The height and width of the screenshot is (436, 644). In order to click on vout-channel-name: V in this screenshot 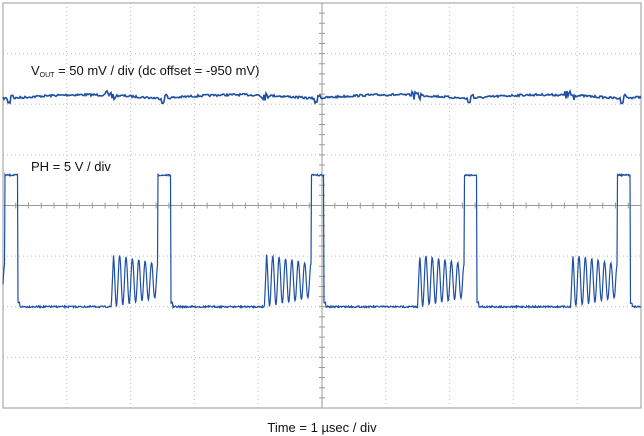, I will do `click(35, 70)`.